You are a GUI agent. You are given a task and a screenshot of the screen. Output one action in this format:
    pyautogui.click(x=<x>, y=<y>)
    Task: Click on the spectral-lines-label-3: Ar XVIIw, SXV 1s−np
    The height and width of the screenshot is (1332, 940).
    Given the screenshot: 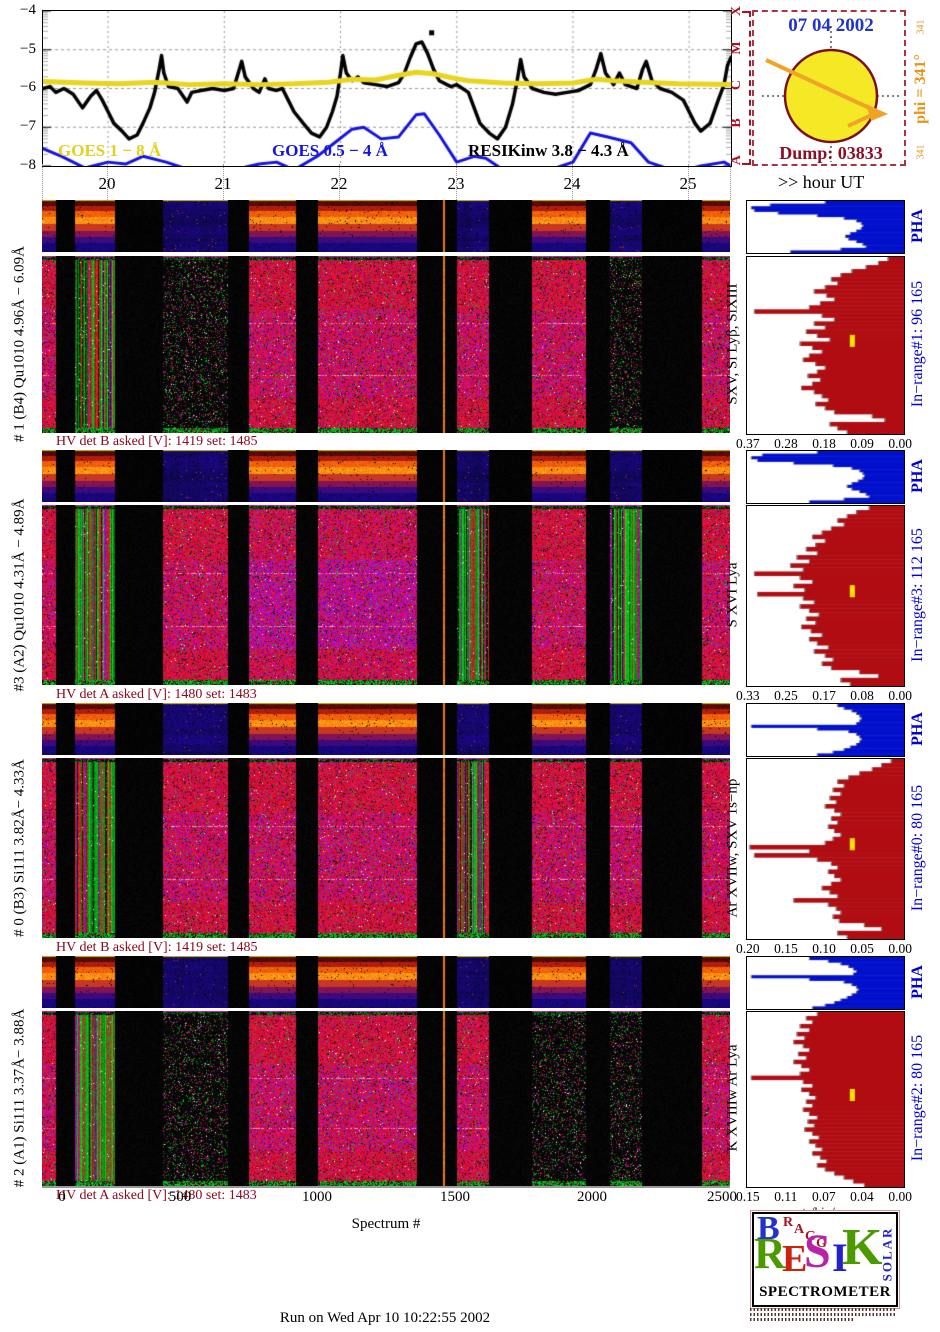 What is the action you would take?
    pyautogui.click(x=732, y=848)
    